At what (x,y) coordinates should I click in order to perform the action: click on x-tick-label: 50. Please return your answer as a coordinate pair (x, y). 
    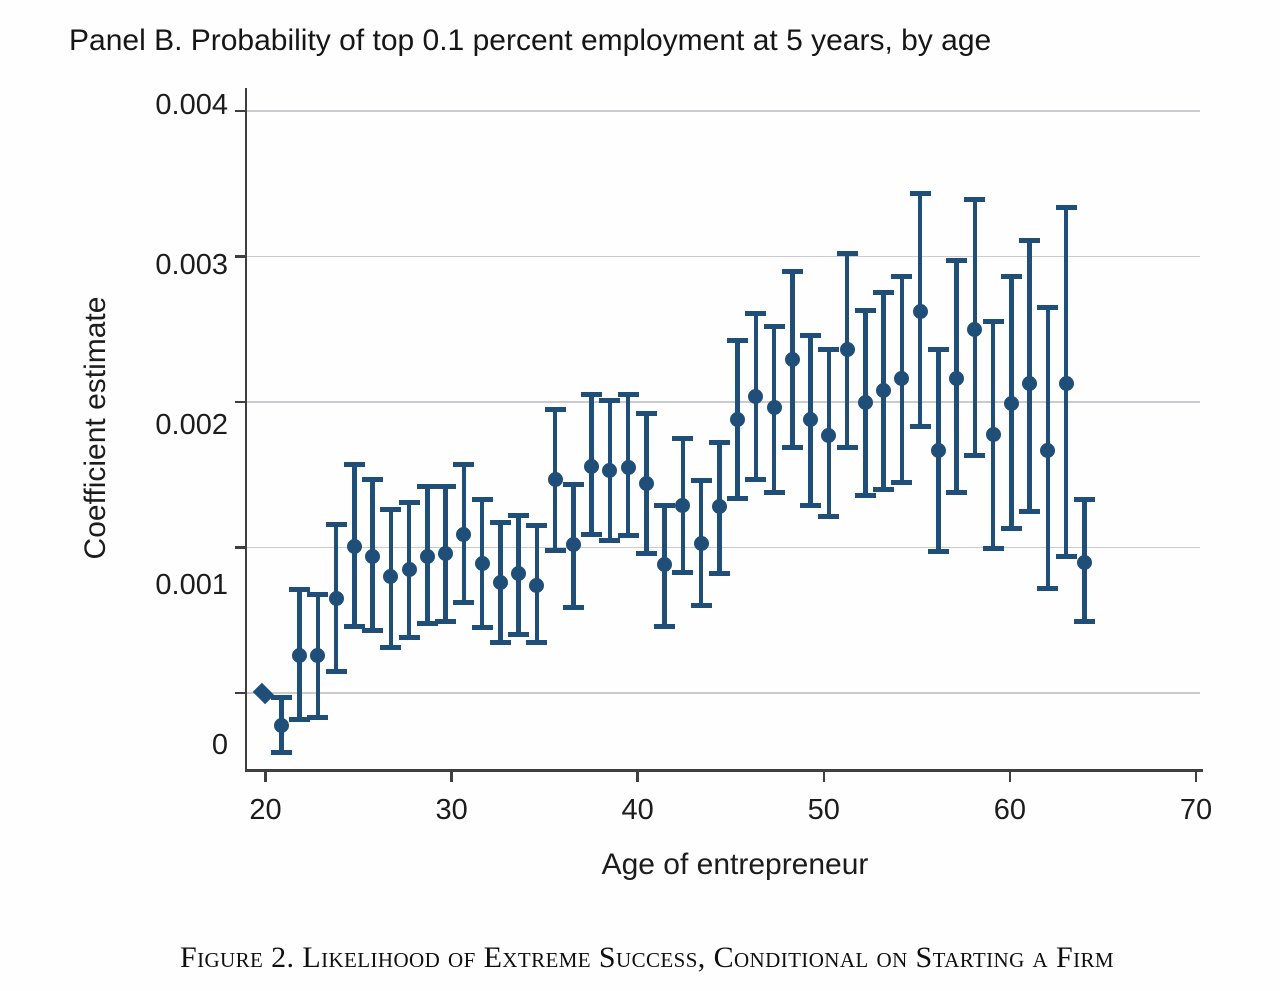
    Looking at the image, I should click on (823, 810).